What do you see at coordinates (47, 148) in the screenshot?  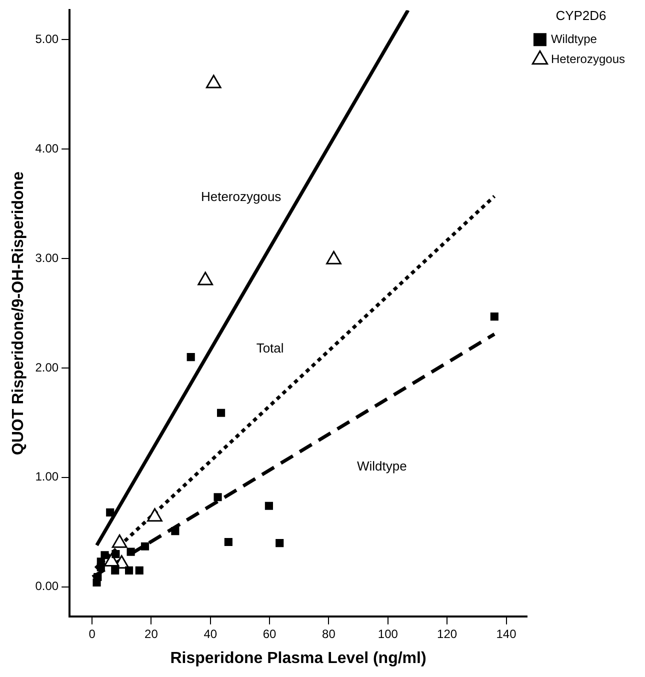 I see `y-tick-label: 4.00` at bounding box center [47, 148].